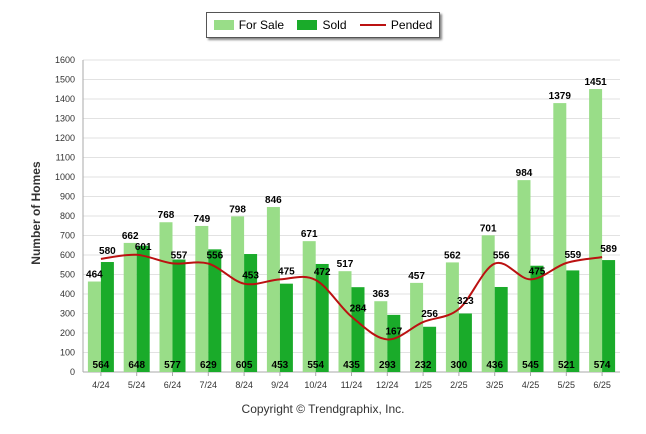 Image resolution: width=646 pixels, height=434 pixels. I want to click on data-label-for-sale: 798, so click(237, 209).